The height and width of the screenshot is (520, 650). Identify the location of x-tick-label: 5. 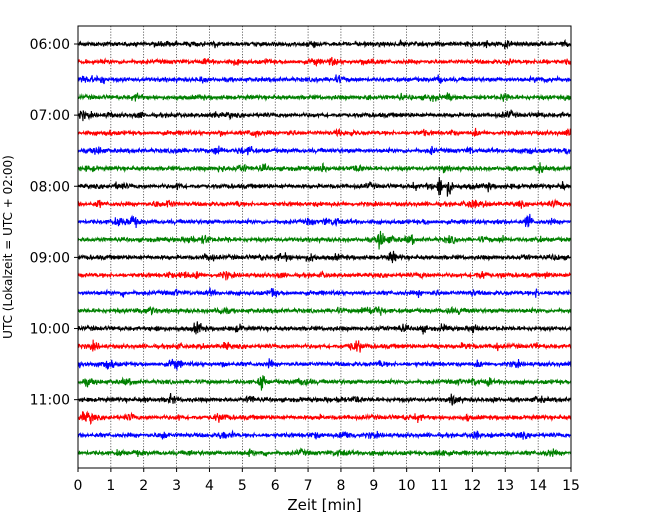
(242, 486).